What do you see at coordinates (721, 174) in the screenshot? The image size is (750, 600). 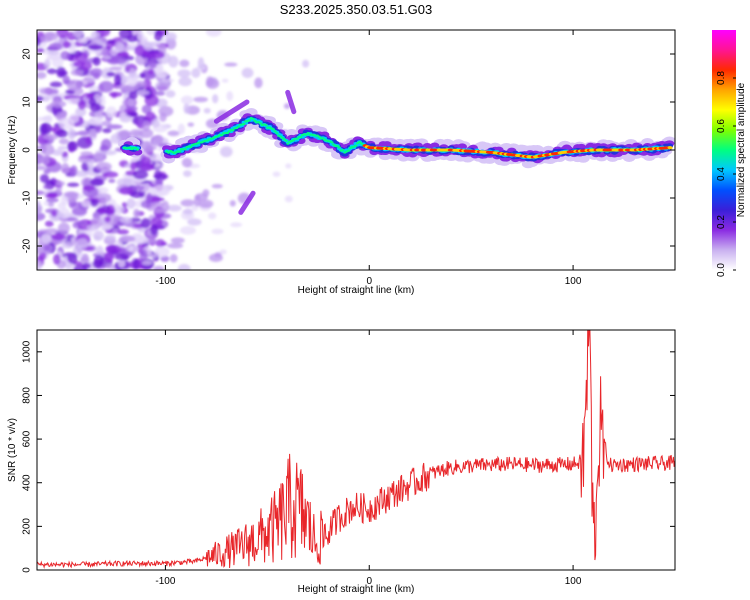 I see `colorbar-tick-label: 0.4` at bounding box center [721, 174].